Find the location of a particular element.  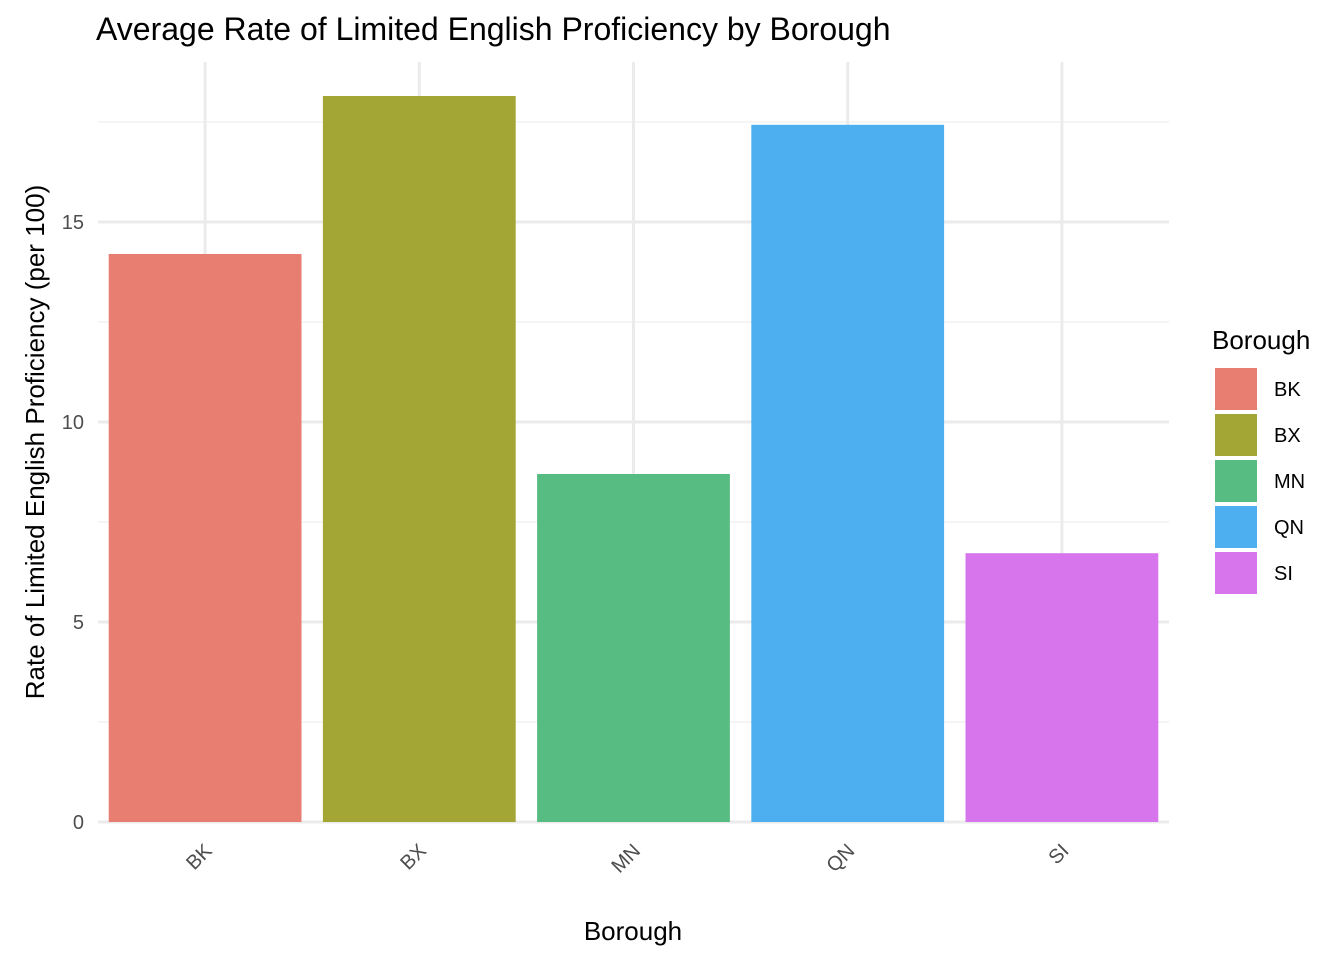

x-tick-label: QN is located at coordinates (840, 858).